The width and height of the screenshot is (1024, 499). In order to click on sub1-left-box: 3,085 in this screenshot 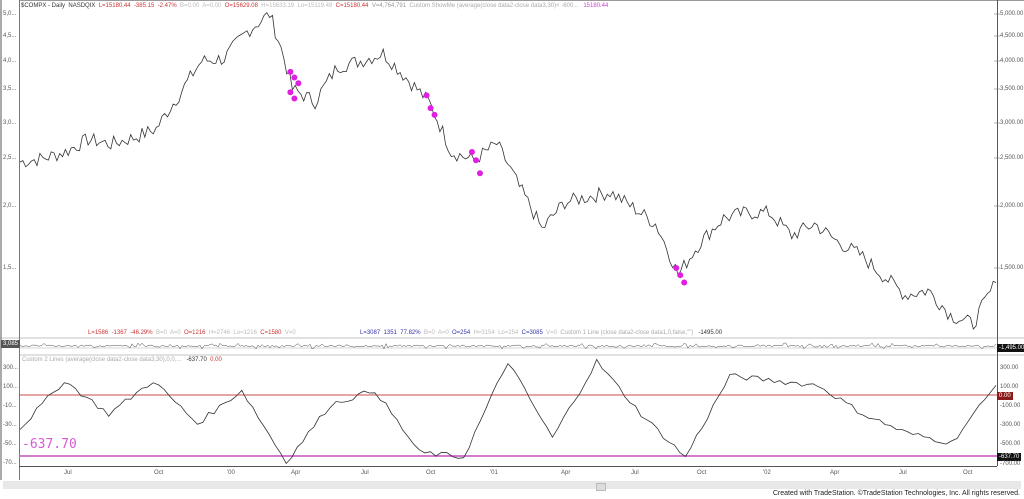, I will do `click(11, 344)`.